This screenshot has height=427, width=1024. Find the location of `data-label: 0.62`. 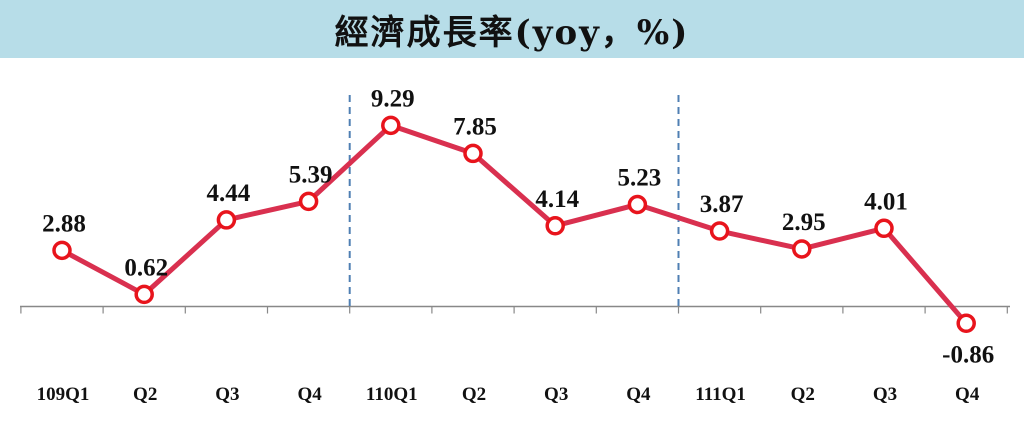

data-label: 0.62 is located at coordinates (146, 267).